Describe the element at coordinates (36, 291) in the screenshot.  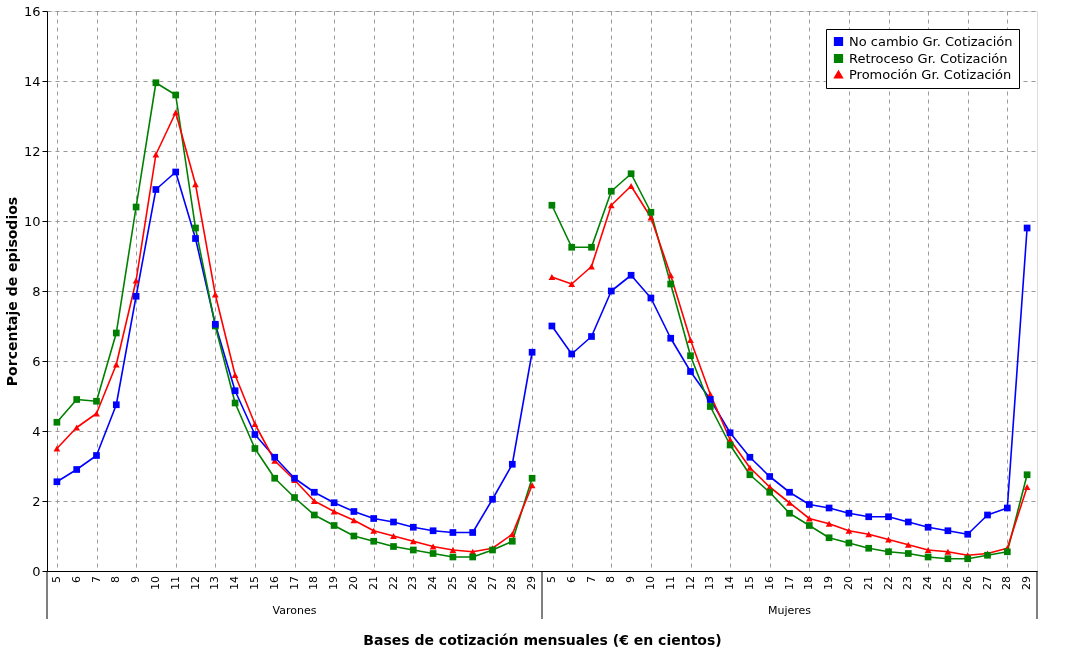
I see `y-tick-label: 8` at that location.